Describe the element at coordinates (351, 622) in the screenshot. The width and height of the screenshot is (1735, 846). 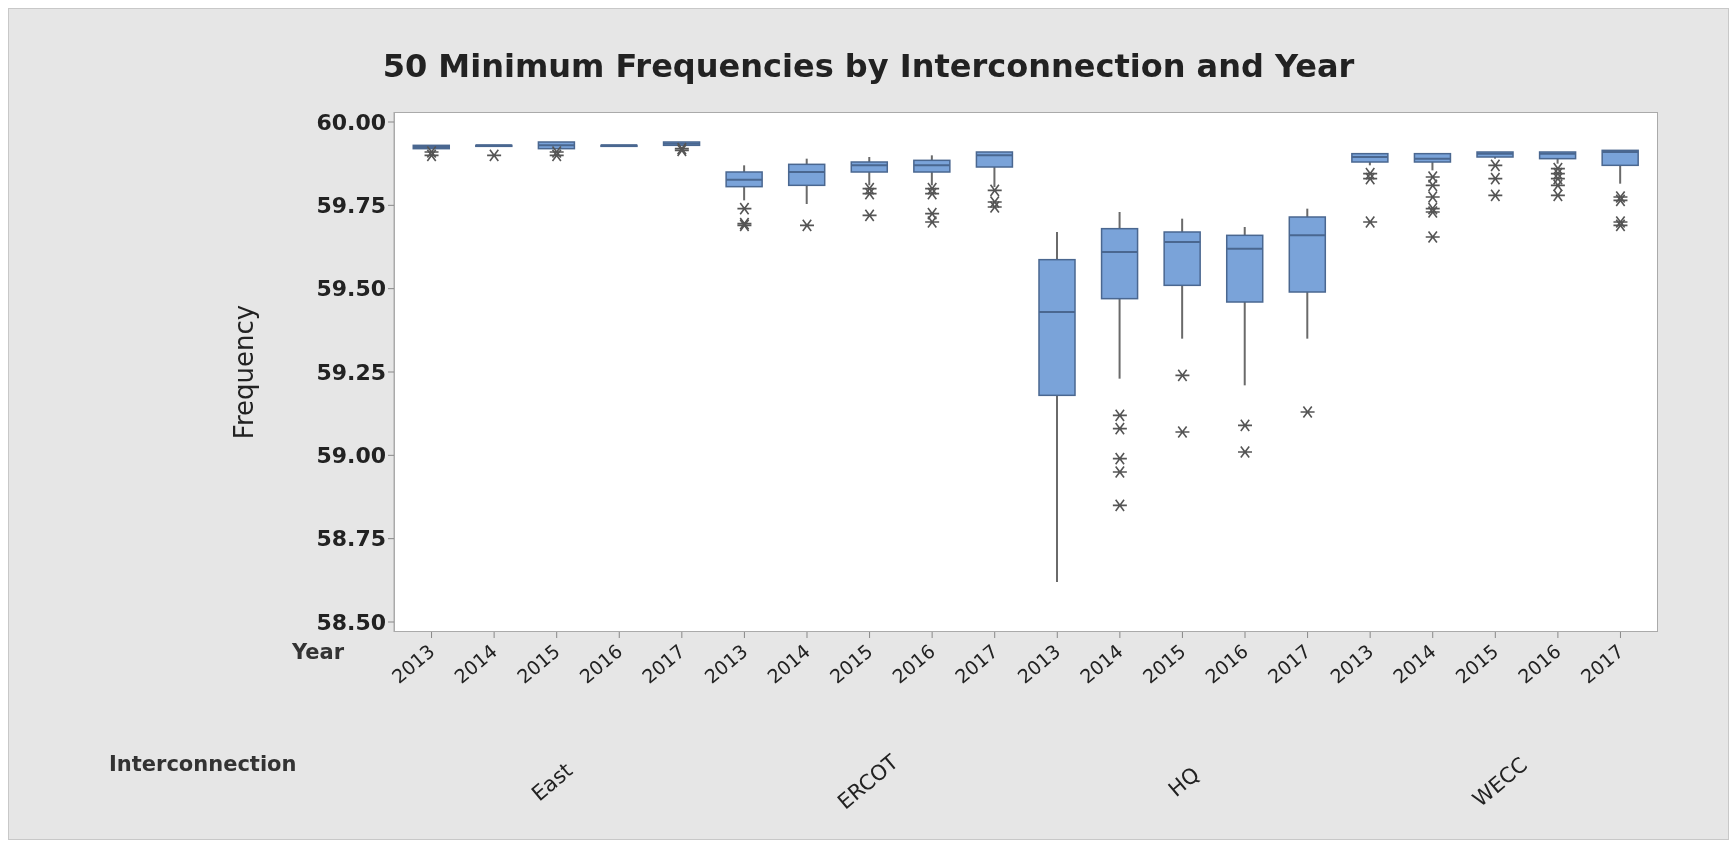
I see `y-tick-label: 58.50` at that location.